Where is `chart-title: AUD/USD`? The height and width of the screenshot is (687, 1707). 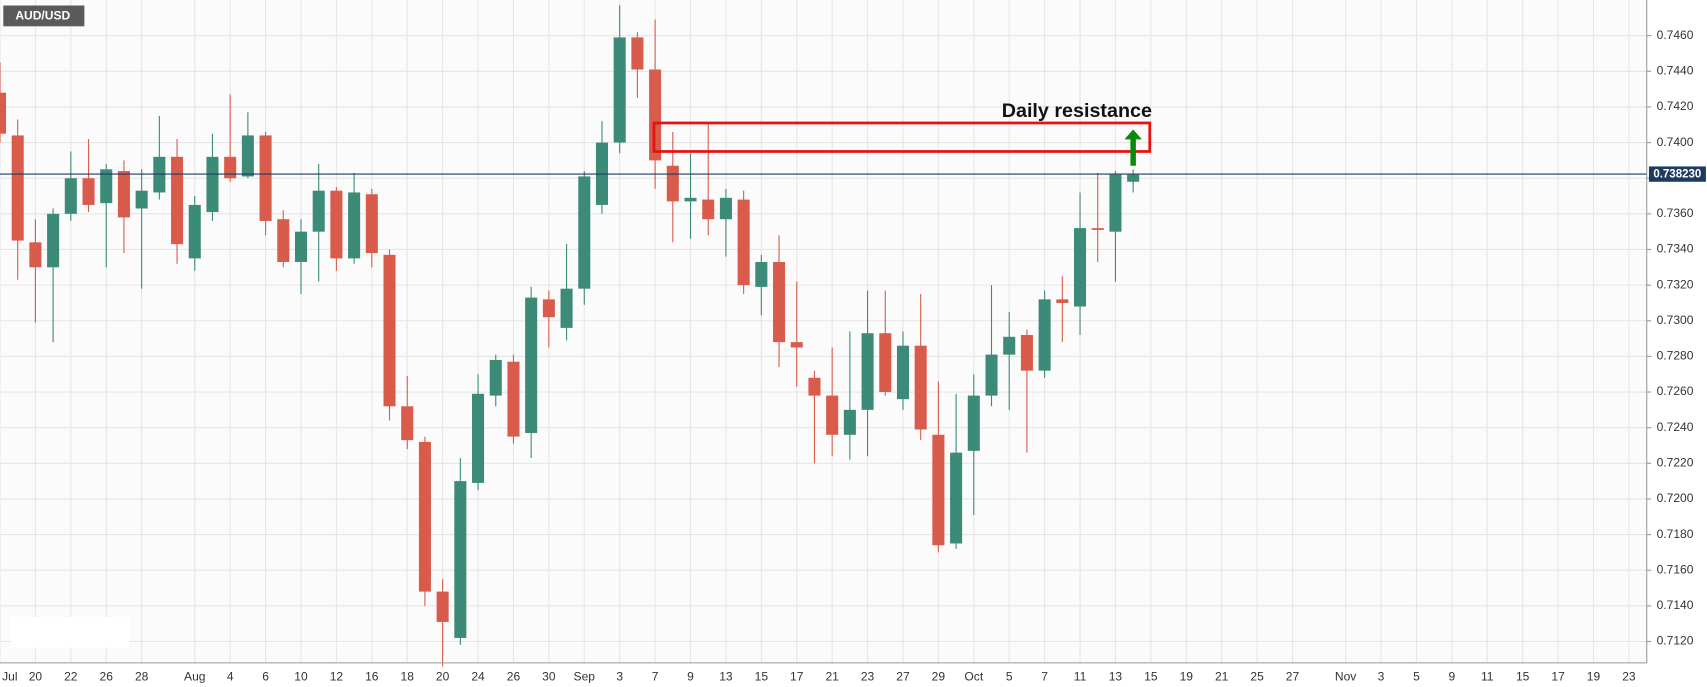
chart-title: AUD/USD is located at coordinates (42, 16).